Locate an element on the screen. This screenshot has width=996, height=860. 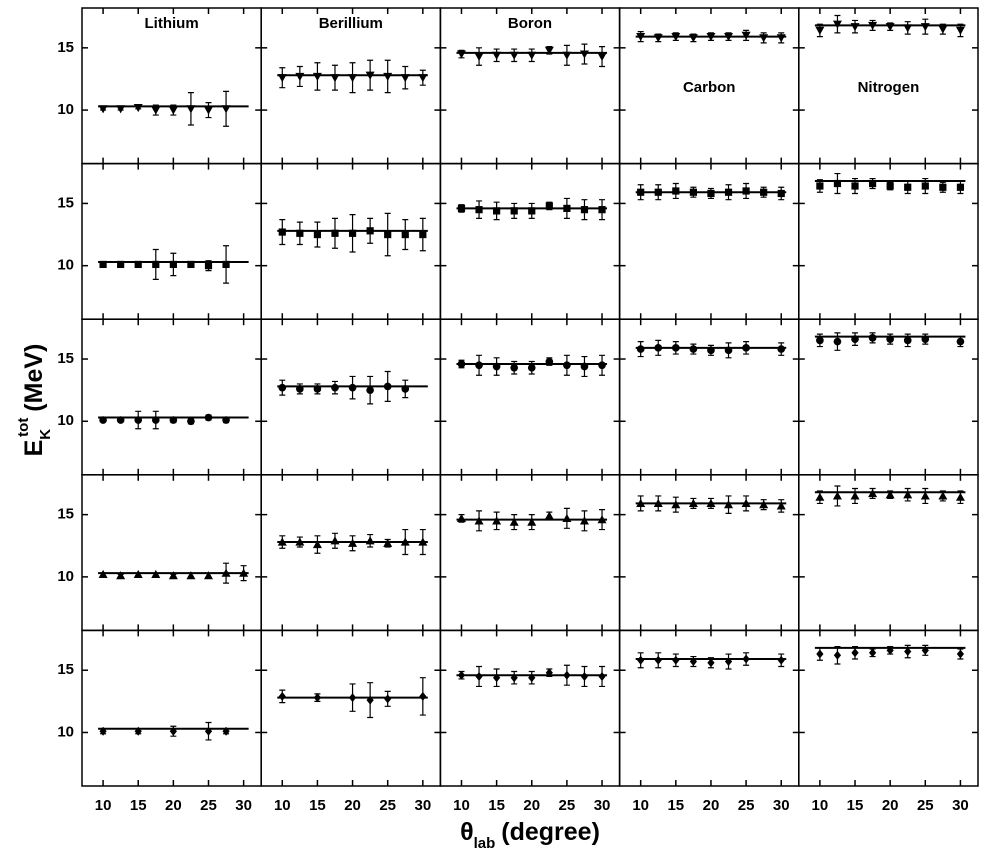
y-tick-label: 15 is located at coordinates (65, 358).